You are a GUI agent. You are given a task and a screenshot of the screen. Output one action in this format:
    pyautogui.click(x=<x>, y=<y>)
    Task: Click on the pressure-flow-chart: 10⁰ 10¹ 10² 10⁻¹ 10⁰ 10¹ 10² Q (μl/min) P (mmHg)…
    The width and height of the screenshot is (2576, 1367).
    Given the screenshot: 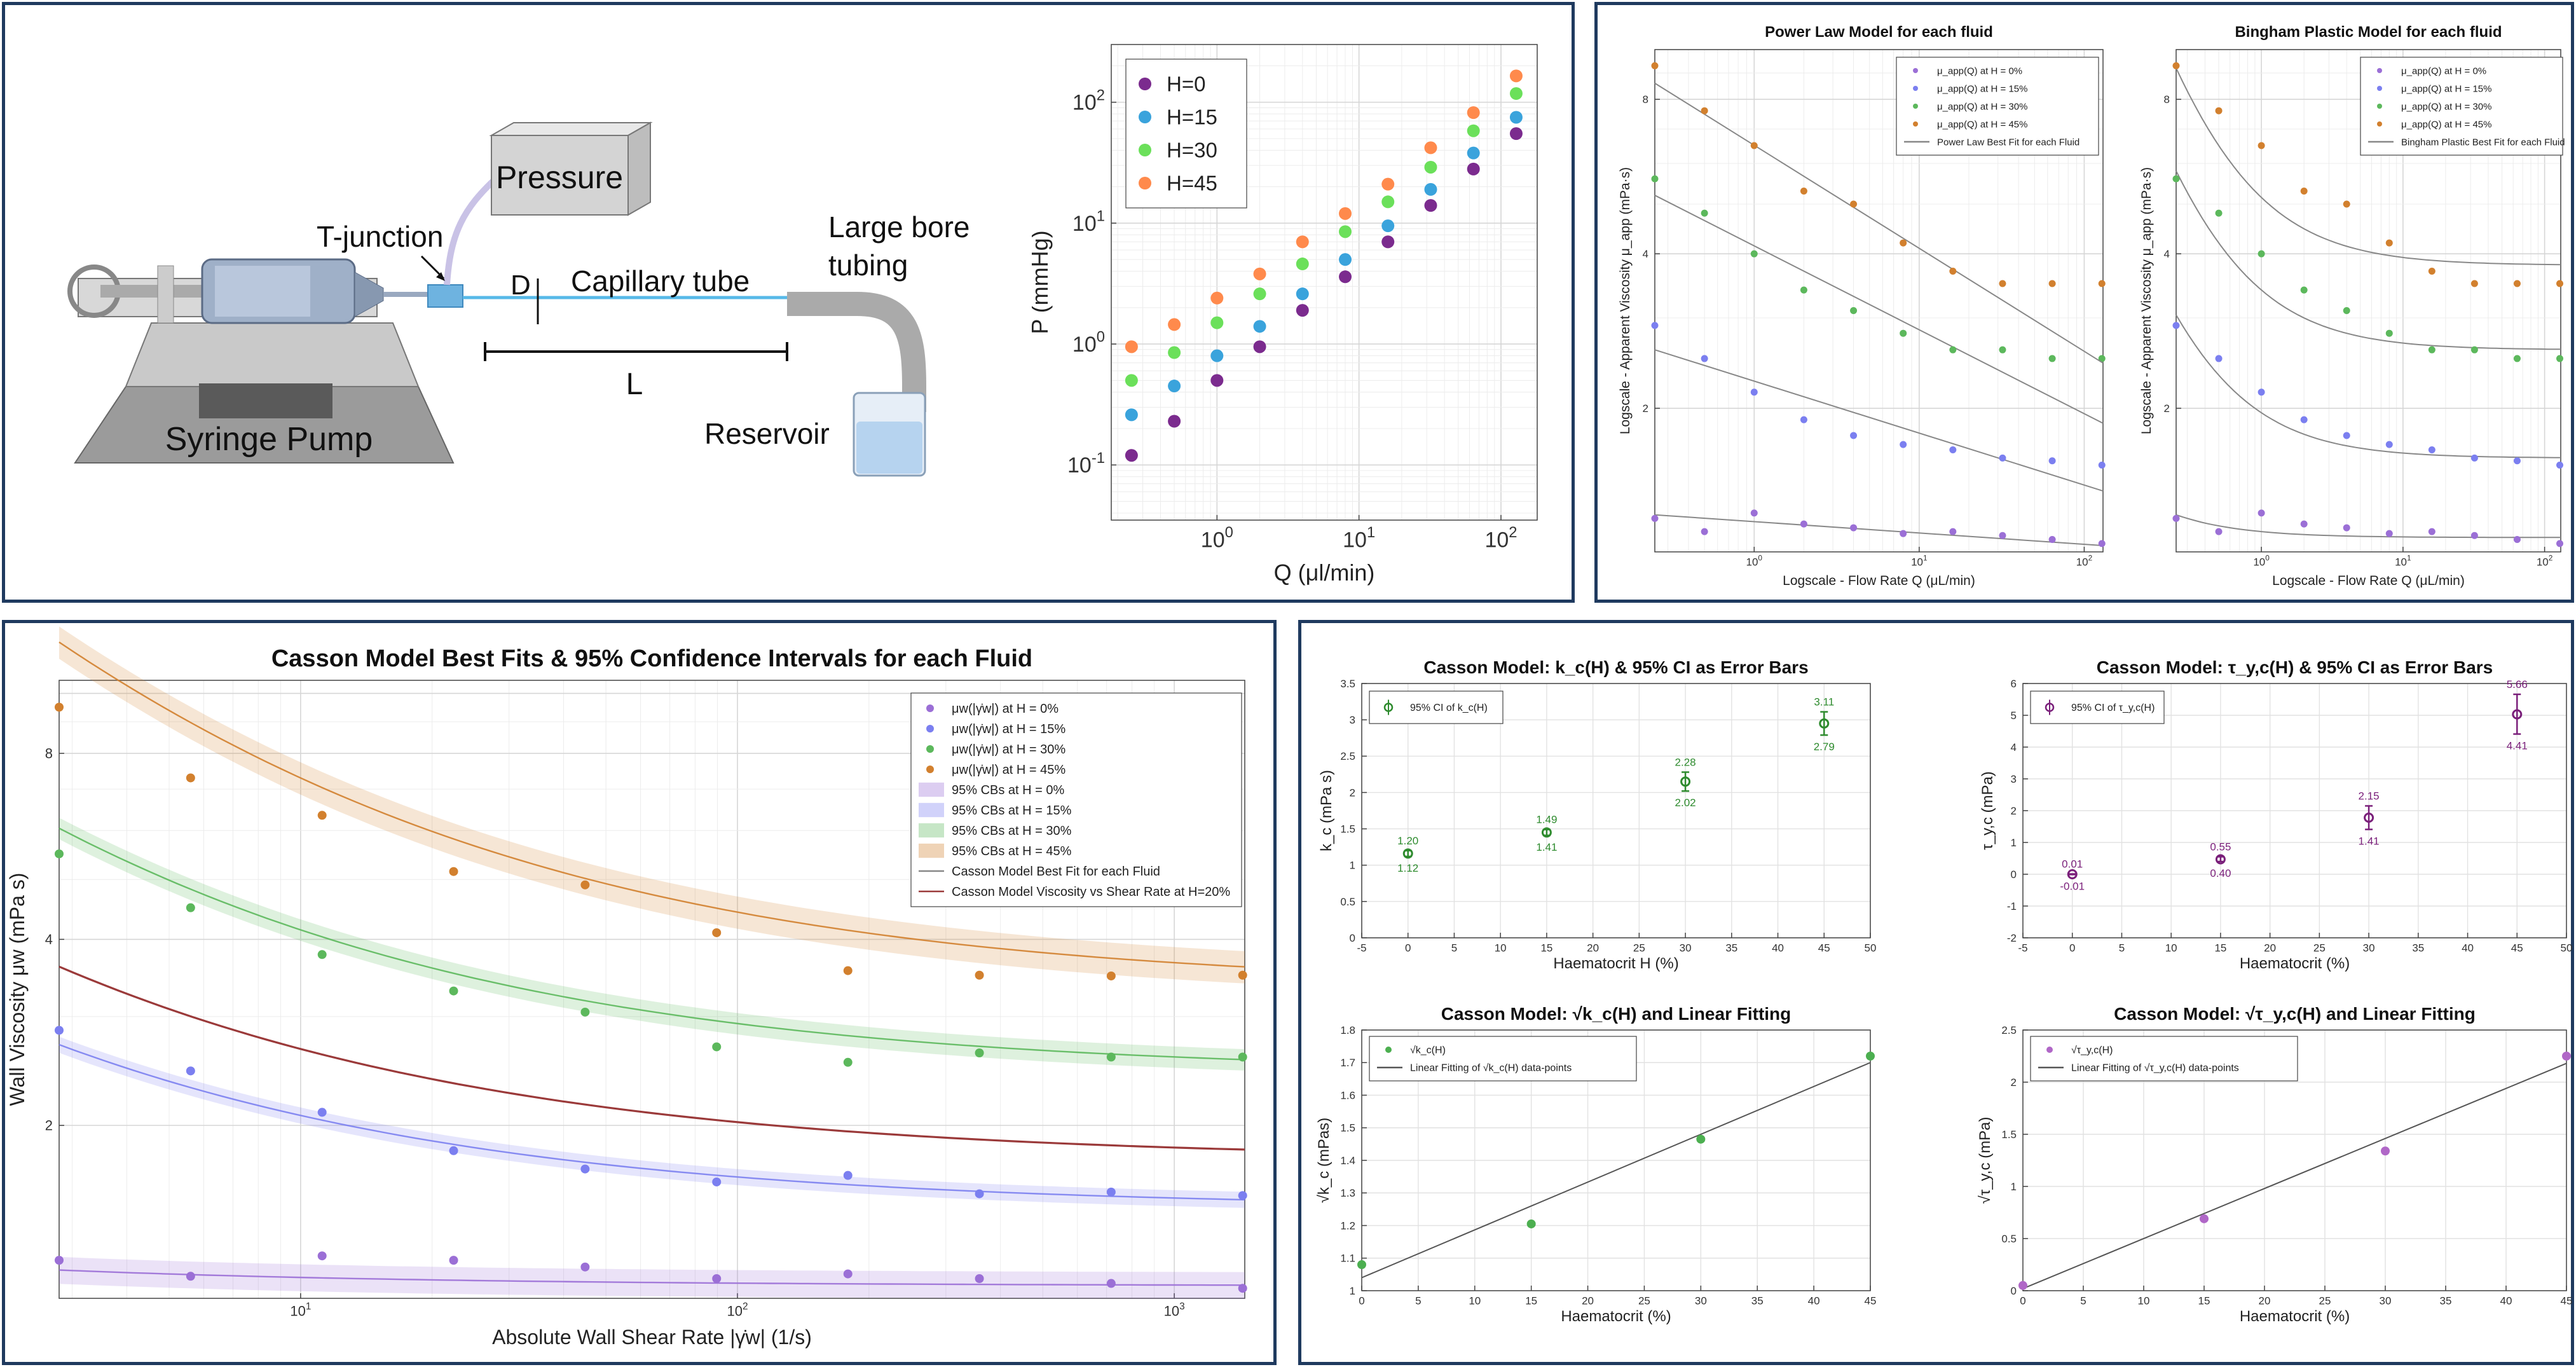 What is the action you would take?
    pyautogui.click(x=1285, y=315)
    